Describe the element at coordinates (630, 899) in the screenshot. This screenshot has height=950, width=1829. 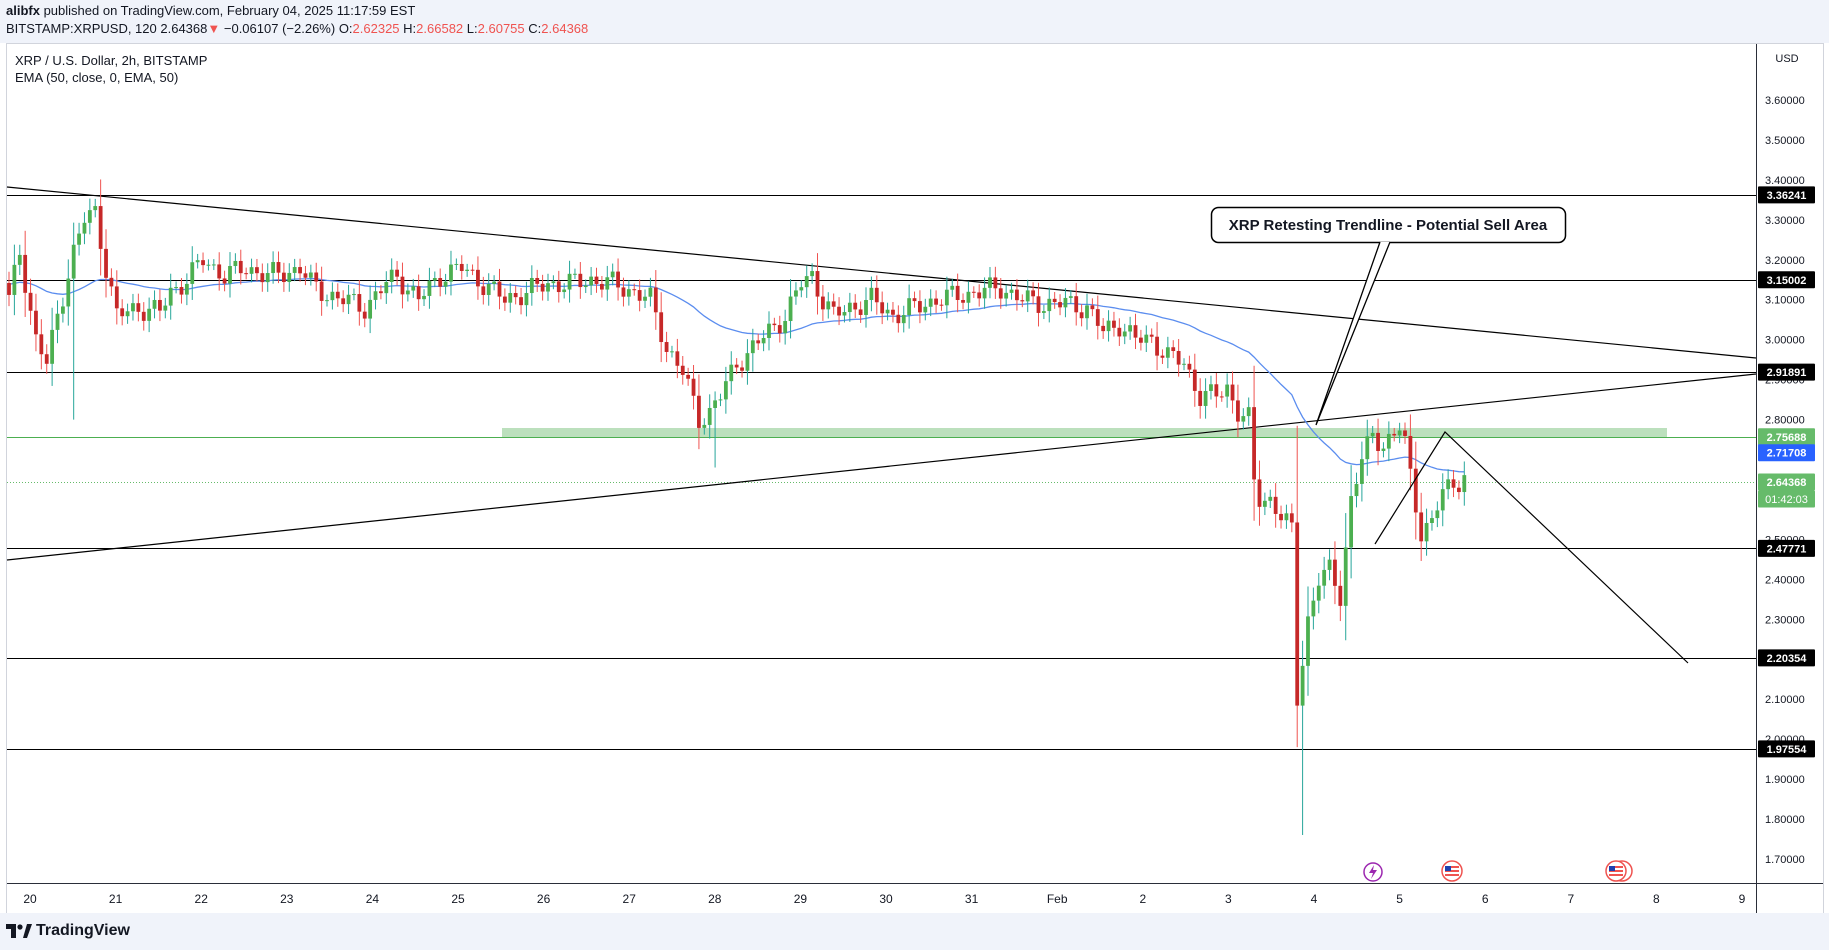
I see `time-tick-label: 27` at that location.